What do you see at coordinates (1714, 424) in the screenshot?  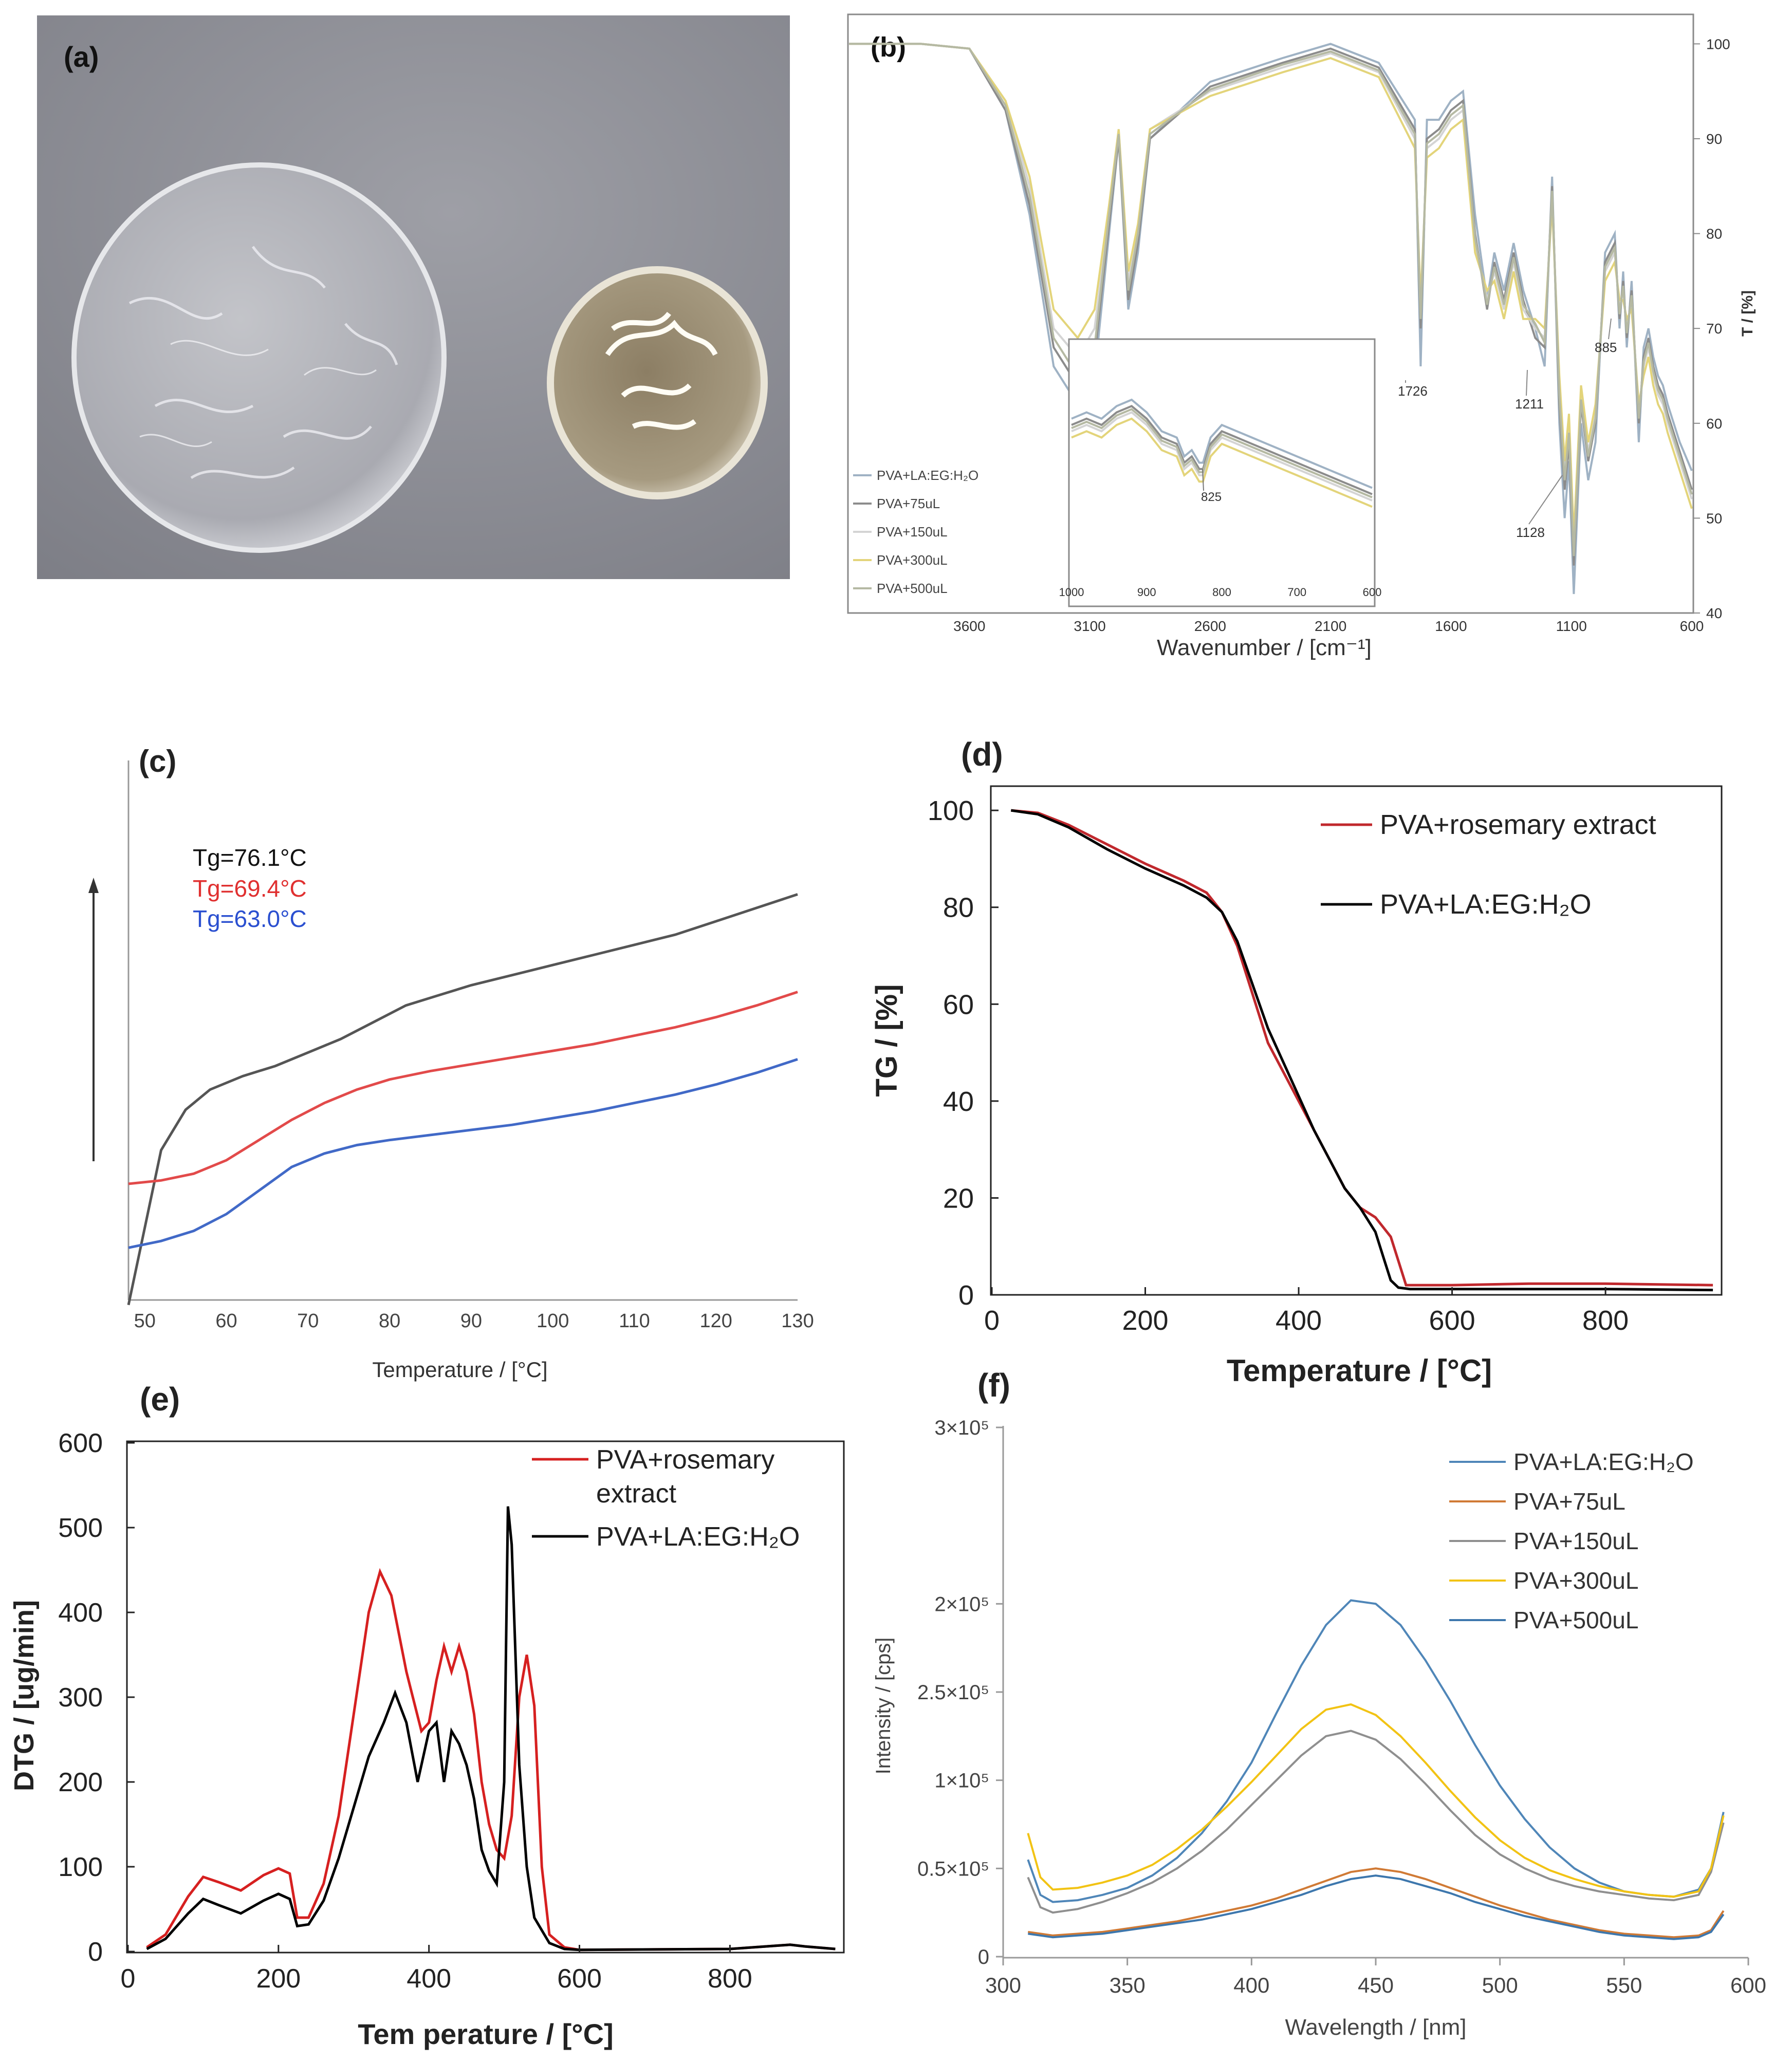 I see `ftir-y-tick-60: 60` at bounding box center [1714, 424].